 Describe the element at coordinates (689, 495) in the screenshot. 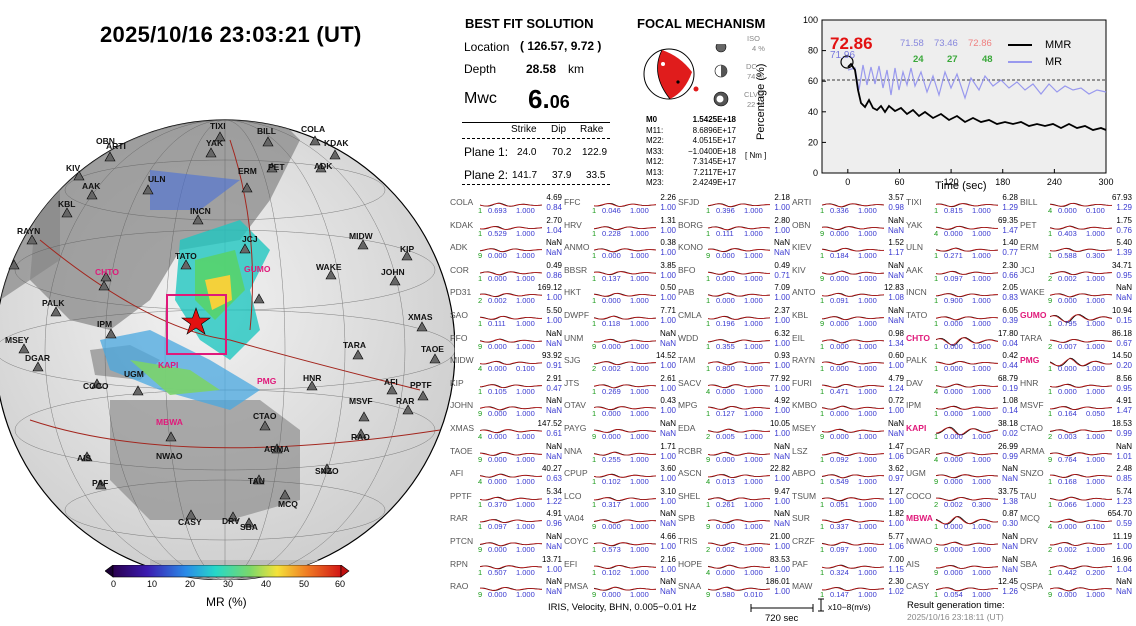

I see `station-name: SHEL` at that location.